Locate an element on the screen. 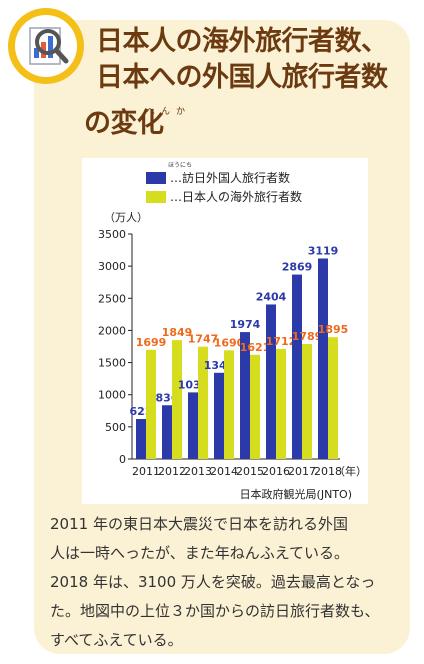 The image size is (424, 664). description-line-5: すべてふえている。 is located at coordinates (116, 640).